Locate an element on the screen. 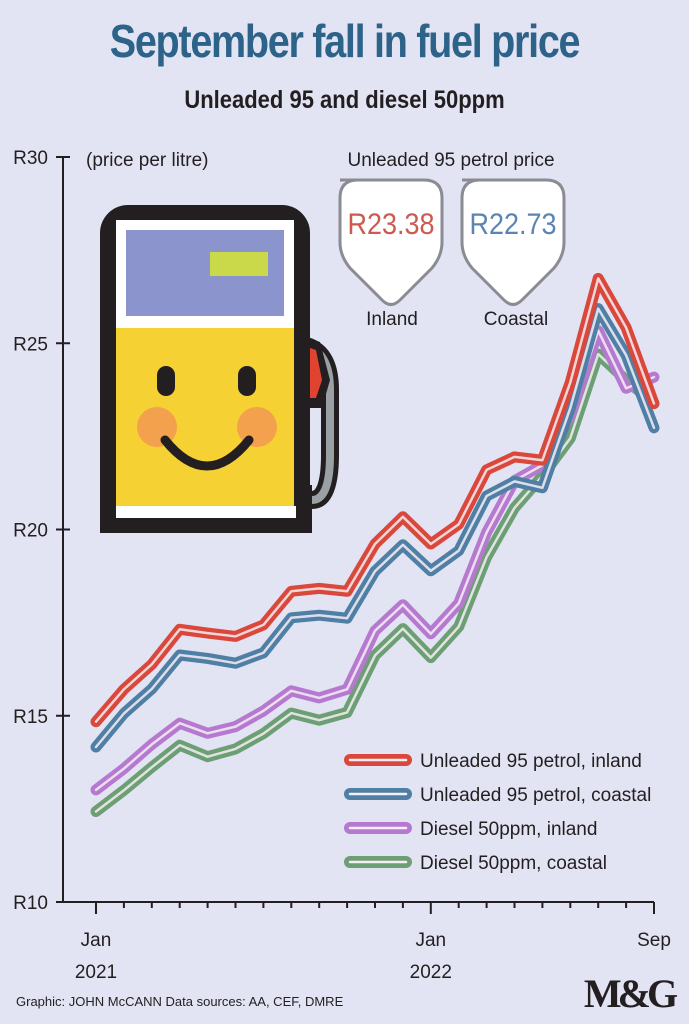 This screenshot has height=1024, width=689. mg-logo: M&G is located at coordinates (632, 992).